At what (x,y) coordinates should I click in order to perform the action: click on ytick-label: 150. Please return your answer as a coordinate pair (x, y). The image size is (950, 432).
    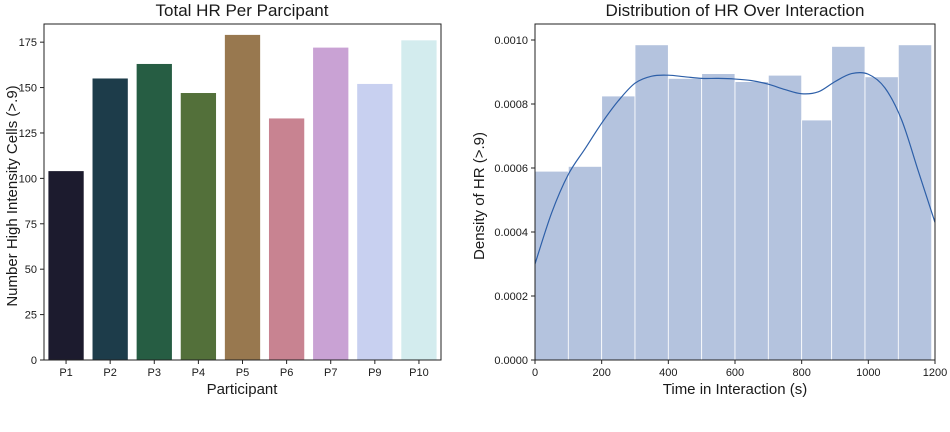
    Looking at the image, I should click on (28, 89).